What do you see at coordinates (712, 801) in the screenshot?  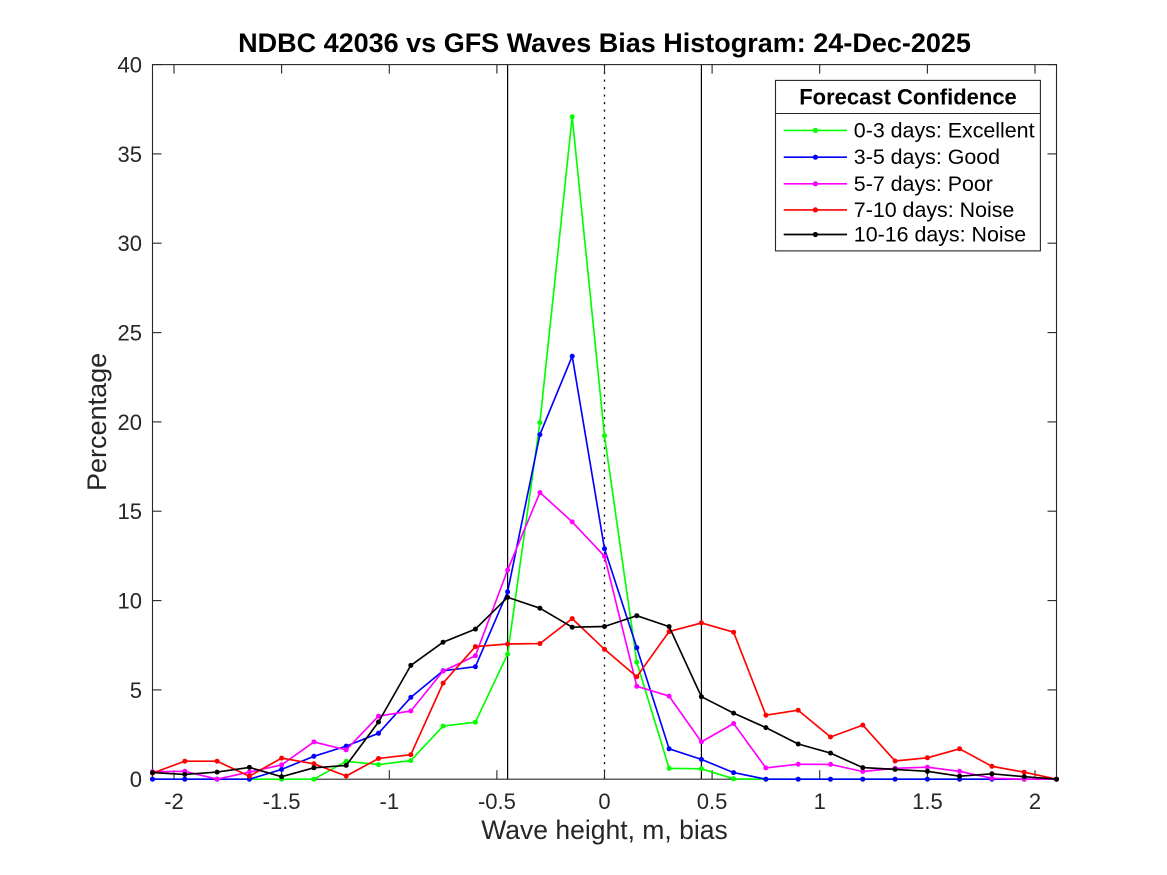 I see `svg-text: 0.5` at bounding box center [712, 801].